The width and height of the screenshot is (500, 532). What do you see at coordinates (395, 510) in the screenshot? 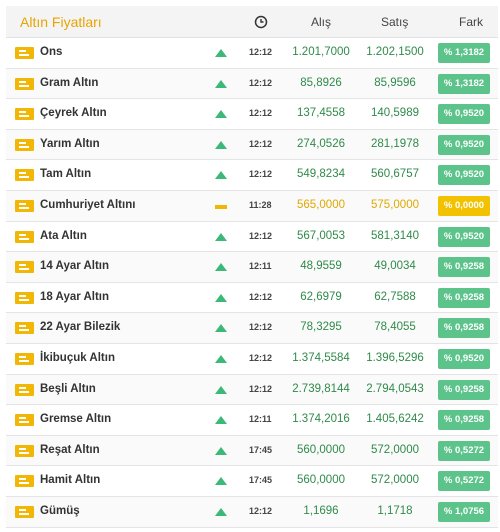
I see `row-satis: 1,1718` at bounding box center [395, 510].